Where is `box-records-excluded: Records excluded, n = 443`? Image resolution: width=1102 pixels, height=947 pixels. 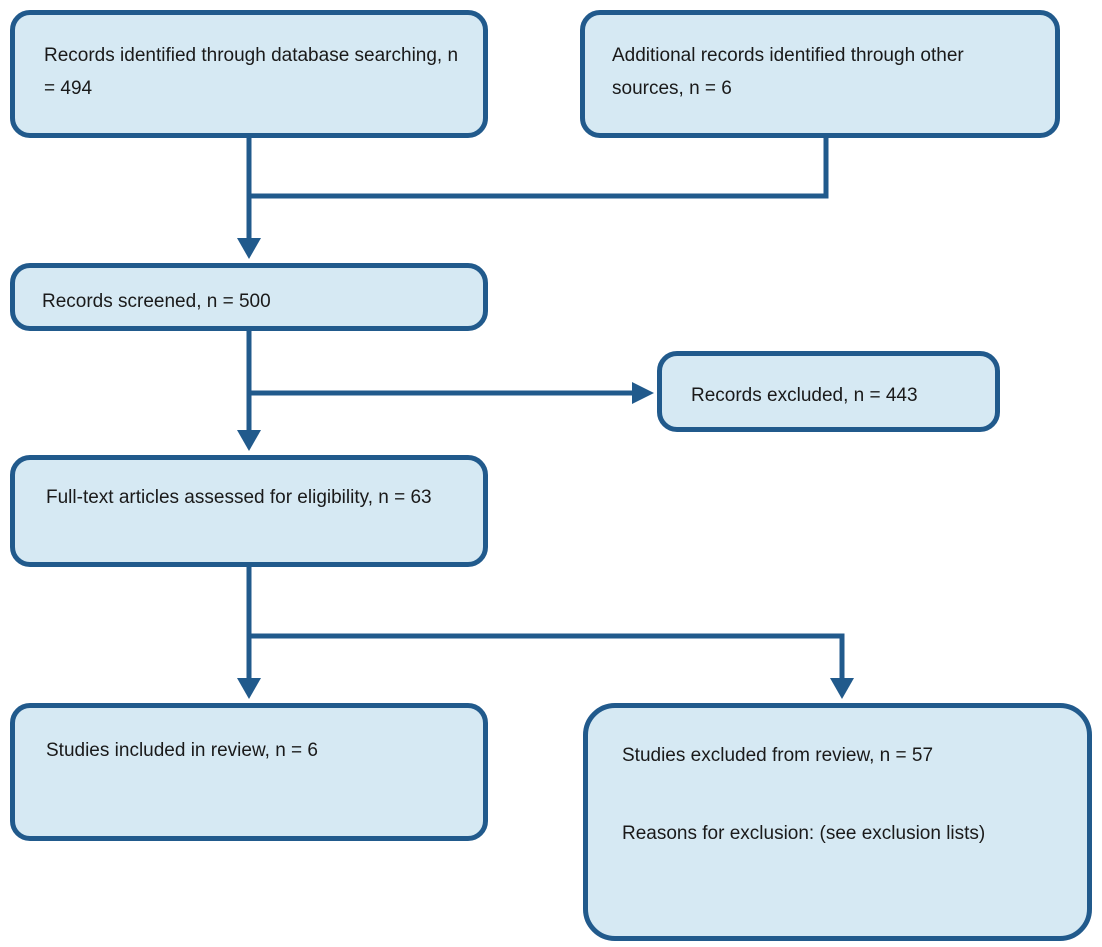
box-records-excluded: Records excluded, n = 443 is located at coordinates (828, 391).